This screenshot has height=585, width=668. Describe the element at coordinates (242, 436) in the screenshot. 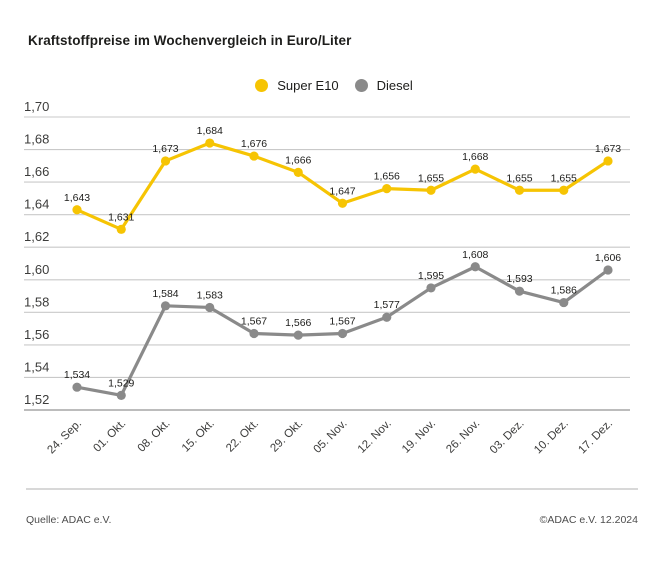

I see `x-tick-label: 22. Okt.` at that location.